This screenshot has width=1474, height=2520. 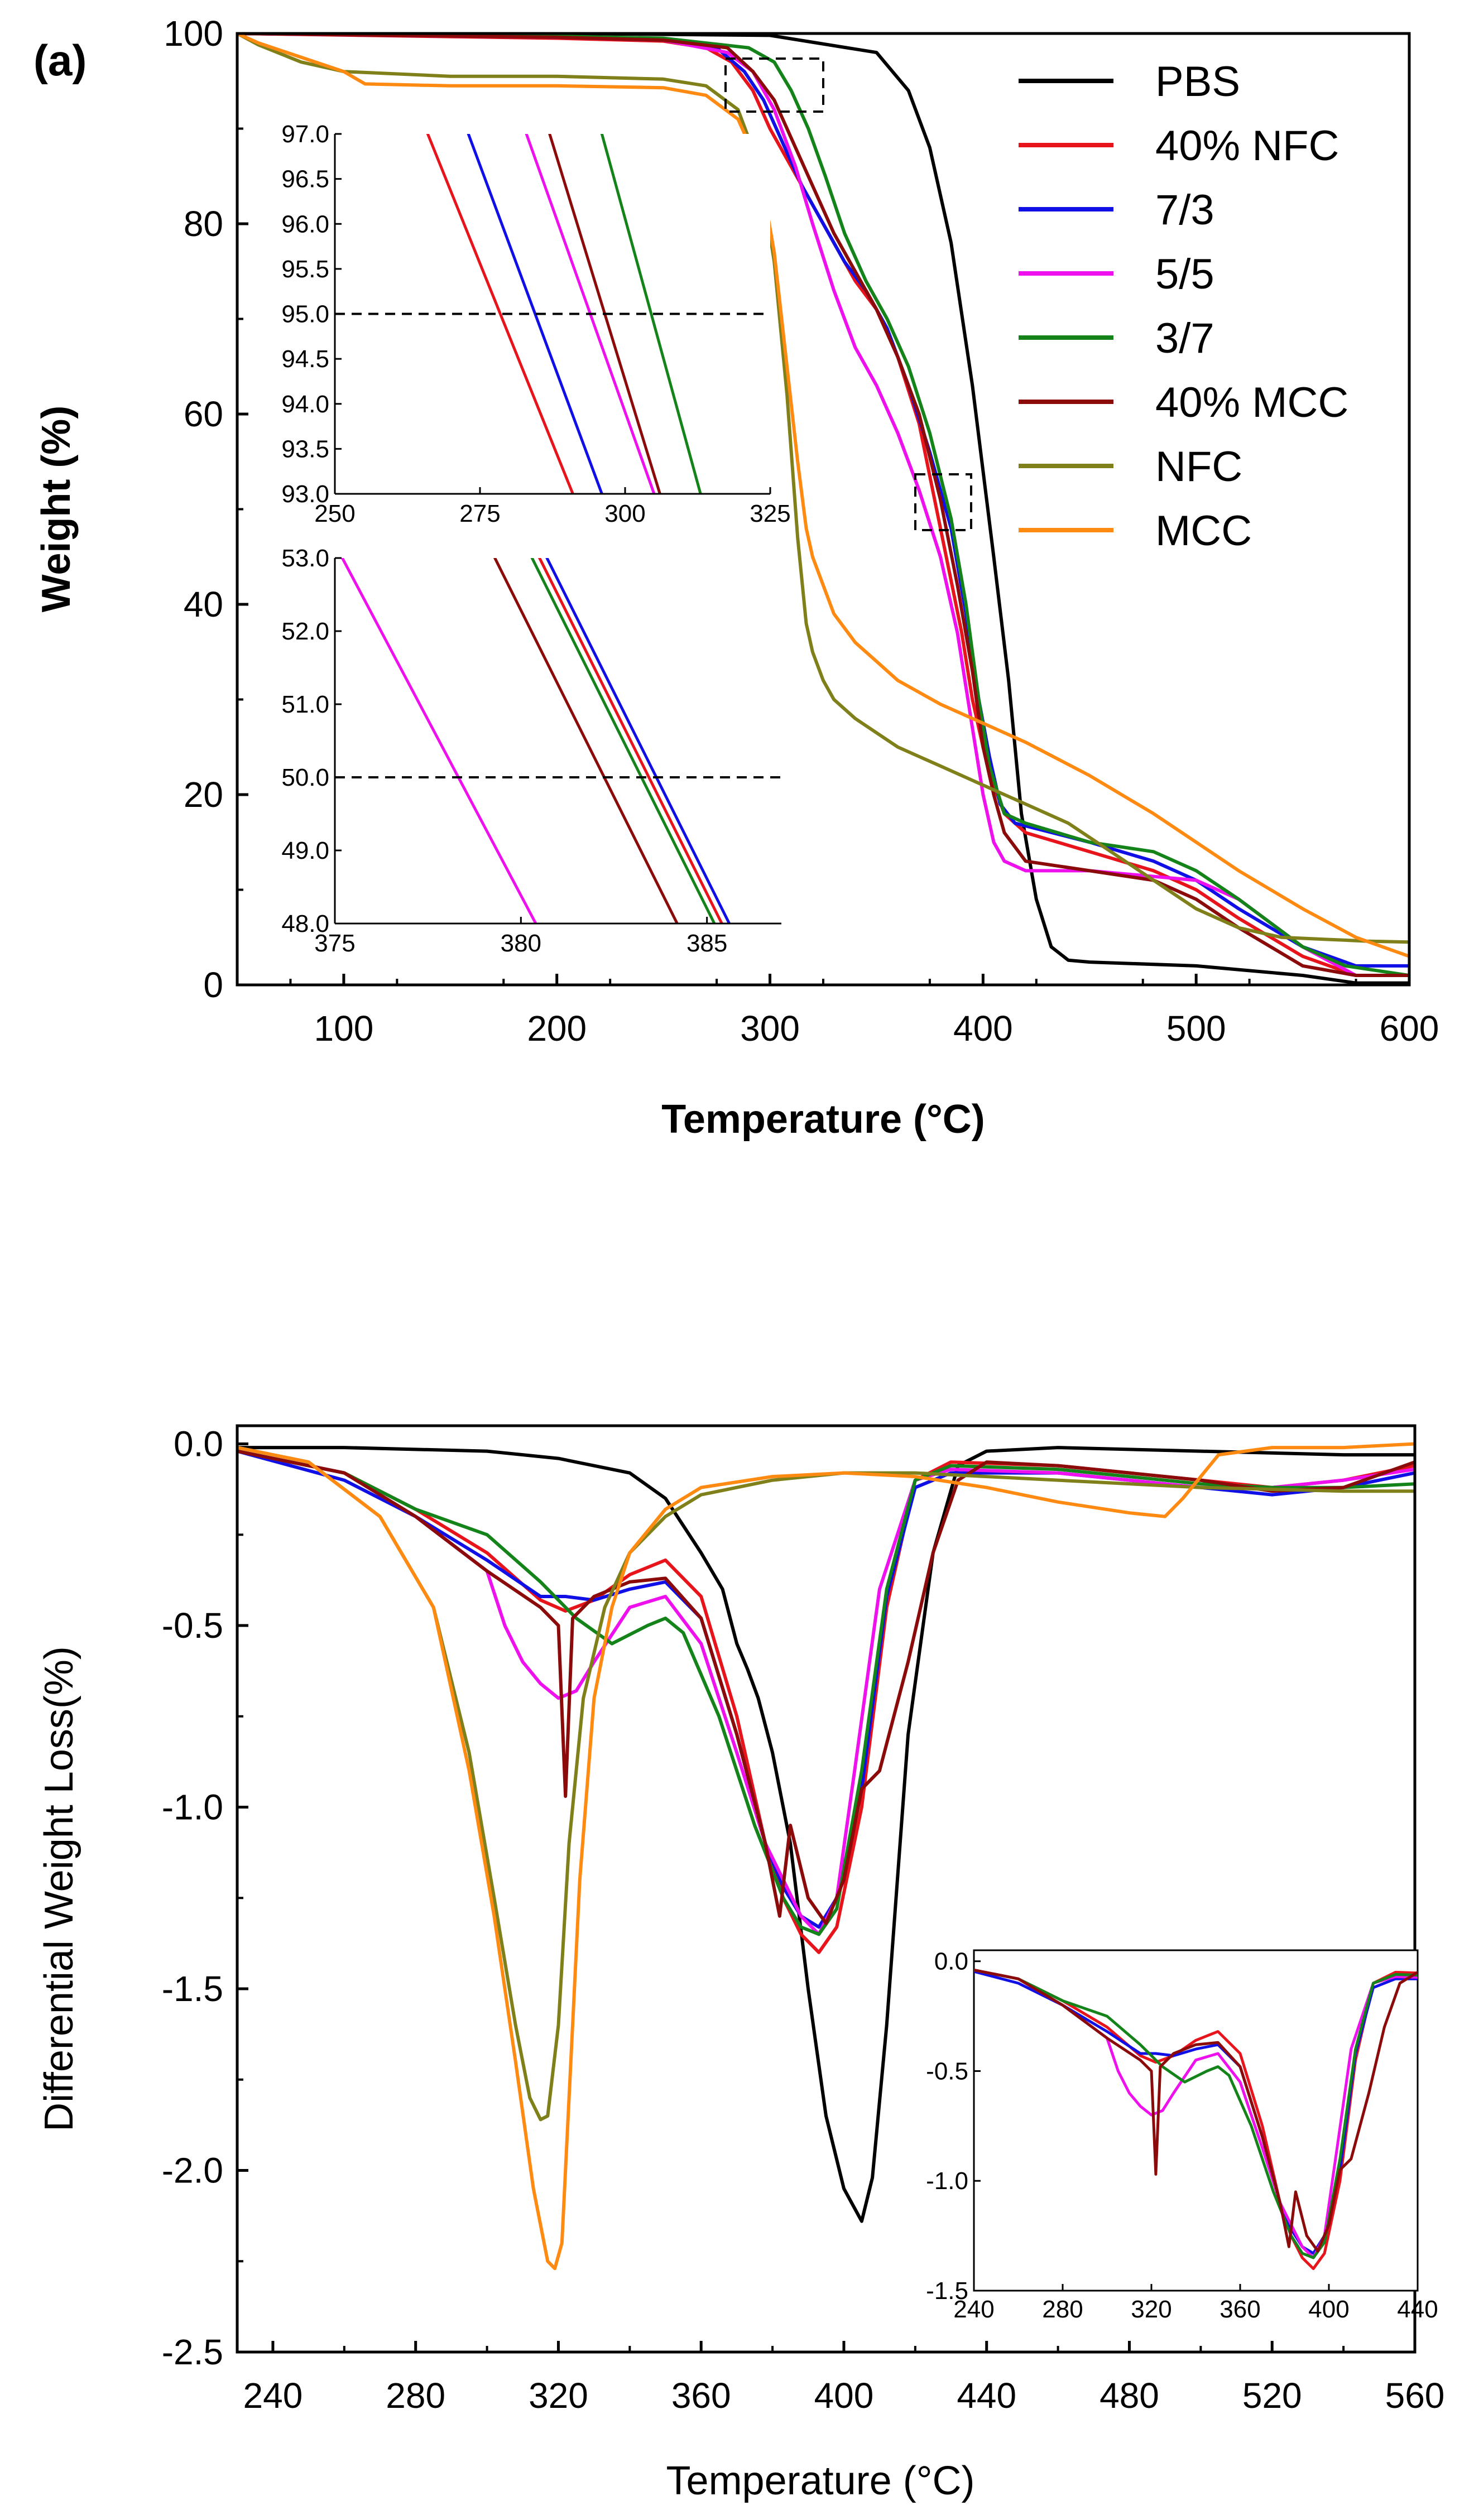 I want to click on inset-lower-y-tick-label: 49.0, so click(x=305, y=851).